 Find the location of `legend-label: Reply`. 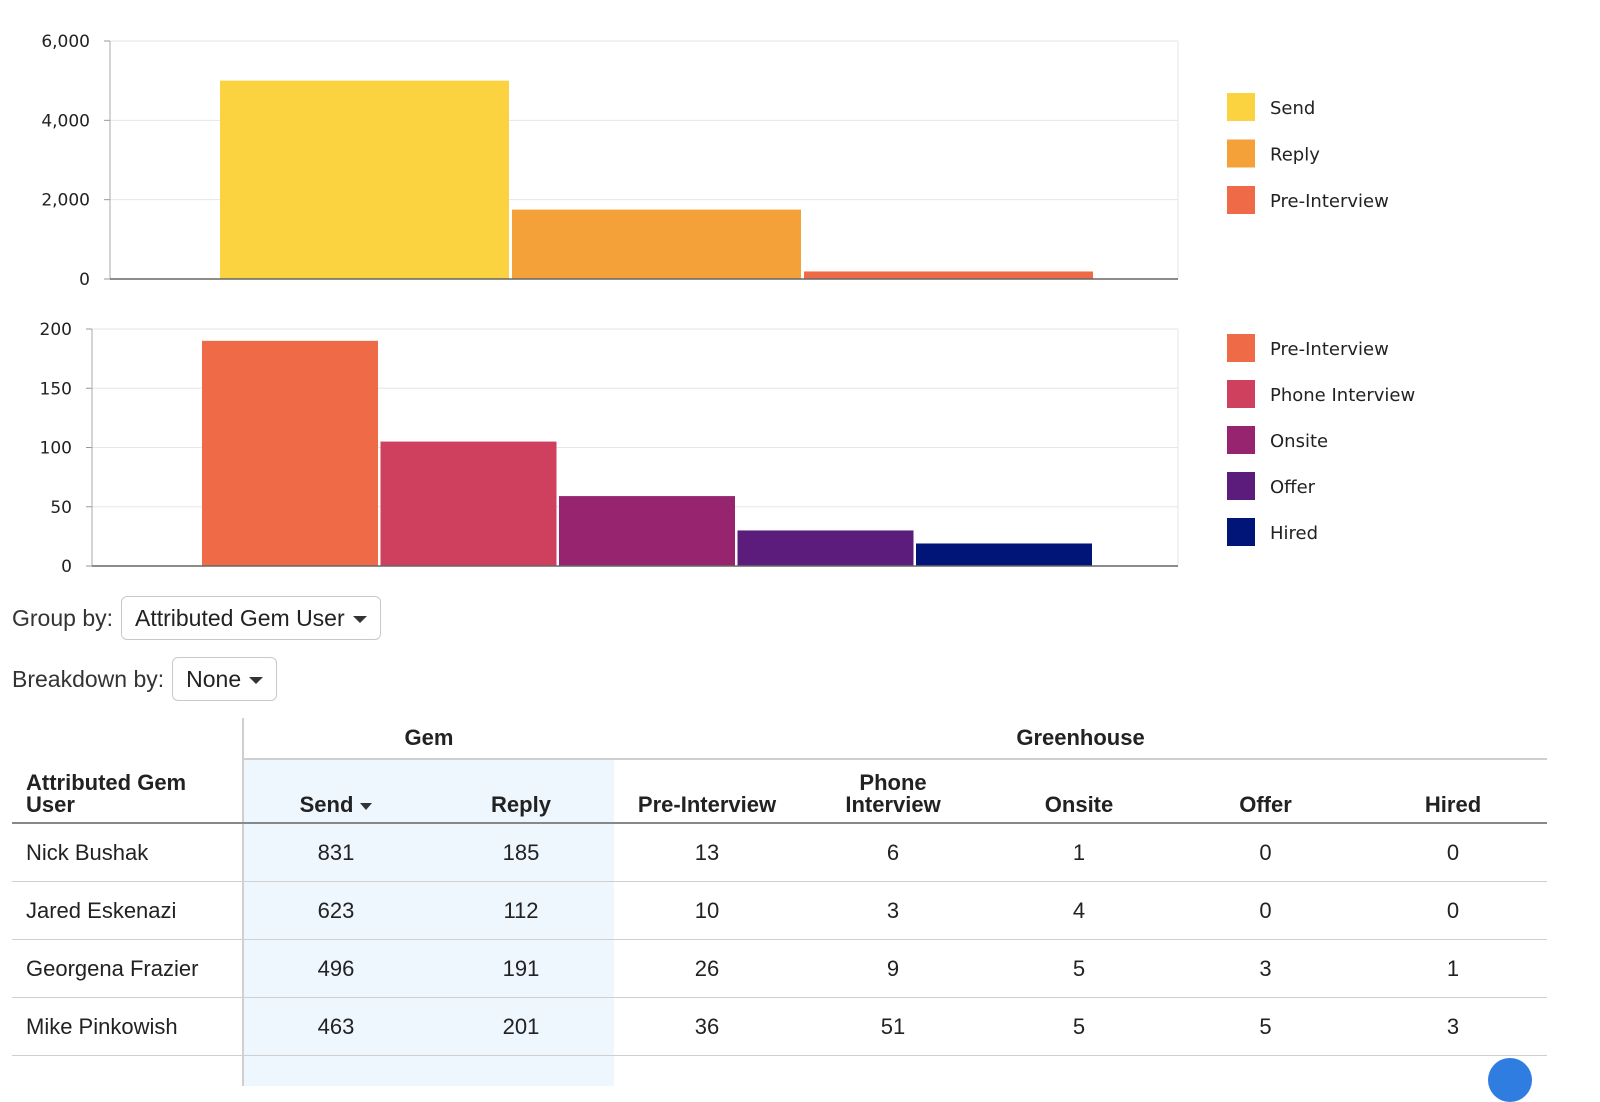

legend-label: Reply is located at coordinates (1295, 155).